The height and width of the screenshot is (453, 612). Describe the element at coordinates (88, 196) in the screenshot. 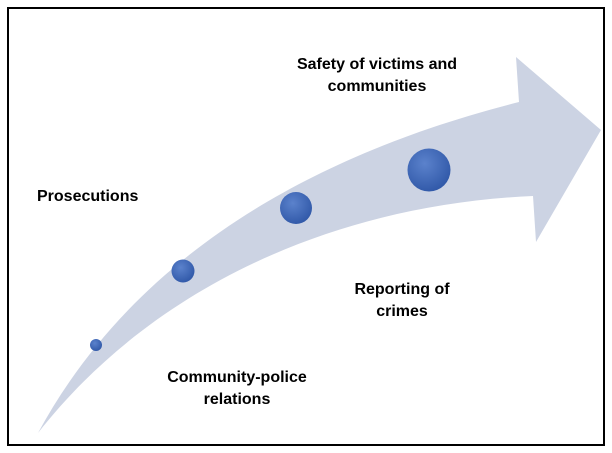

I see `label-prosecutions-text: Prosecutions` at that location.